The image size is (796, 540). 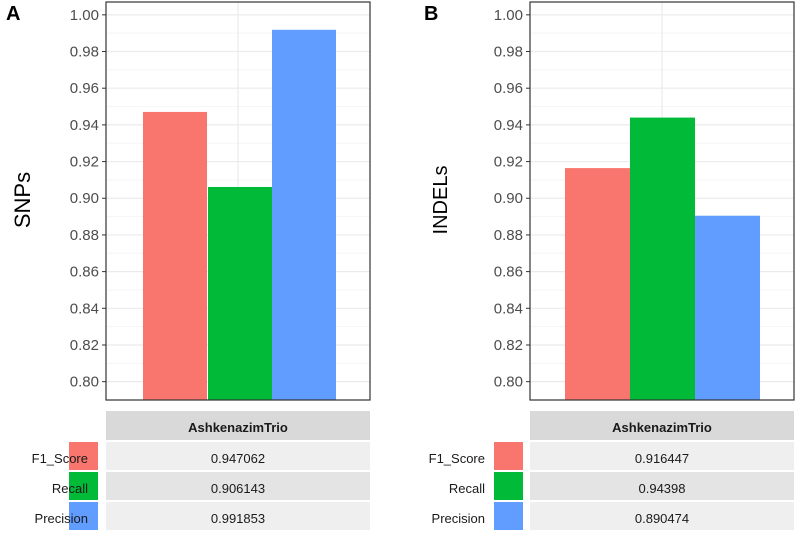 What do you see at coordinates (70, 488) in the screenshot?
I see `panel-a-row-label-recall: Recall` at bounding box center [70, 488].